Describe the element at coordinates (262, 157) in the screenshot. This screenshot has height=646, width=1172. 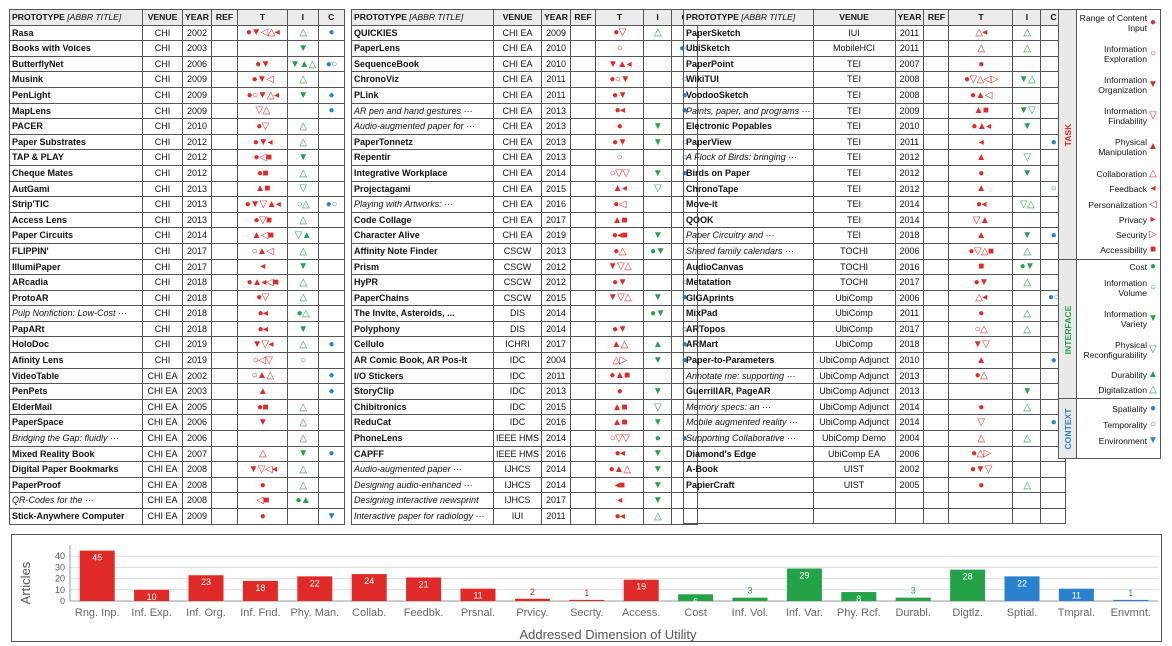
I see `task-symbols: ●◁■` at that location.